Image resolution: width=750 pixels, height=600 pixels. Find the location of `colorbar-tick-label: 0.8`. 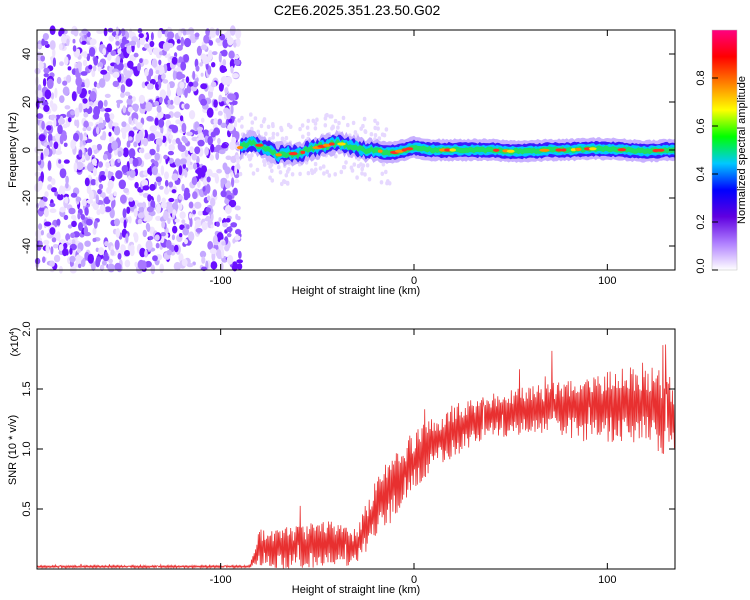

colorbar-tick-label: 0.8 is located at coordinates (701, 77).